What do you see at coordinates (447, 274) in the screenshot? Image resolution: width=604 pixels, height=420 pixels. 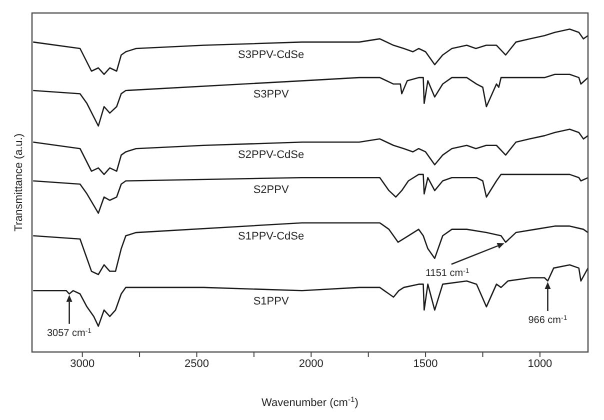 I see `annotation: 1151 cm$^{-1}$` at bounding box center [447, 274].